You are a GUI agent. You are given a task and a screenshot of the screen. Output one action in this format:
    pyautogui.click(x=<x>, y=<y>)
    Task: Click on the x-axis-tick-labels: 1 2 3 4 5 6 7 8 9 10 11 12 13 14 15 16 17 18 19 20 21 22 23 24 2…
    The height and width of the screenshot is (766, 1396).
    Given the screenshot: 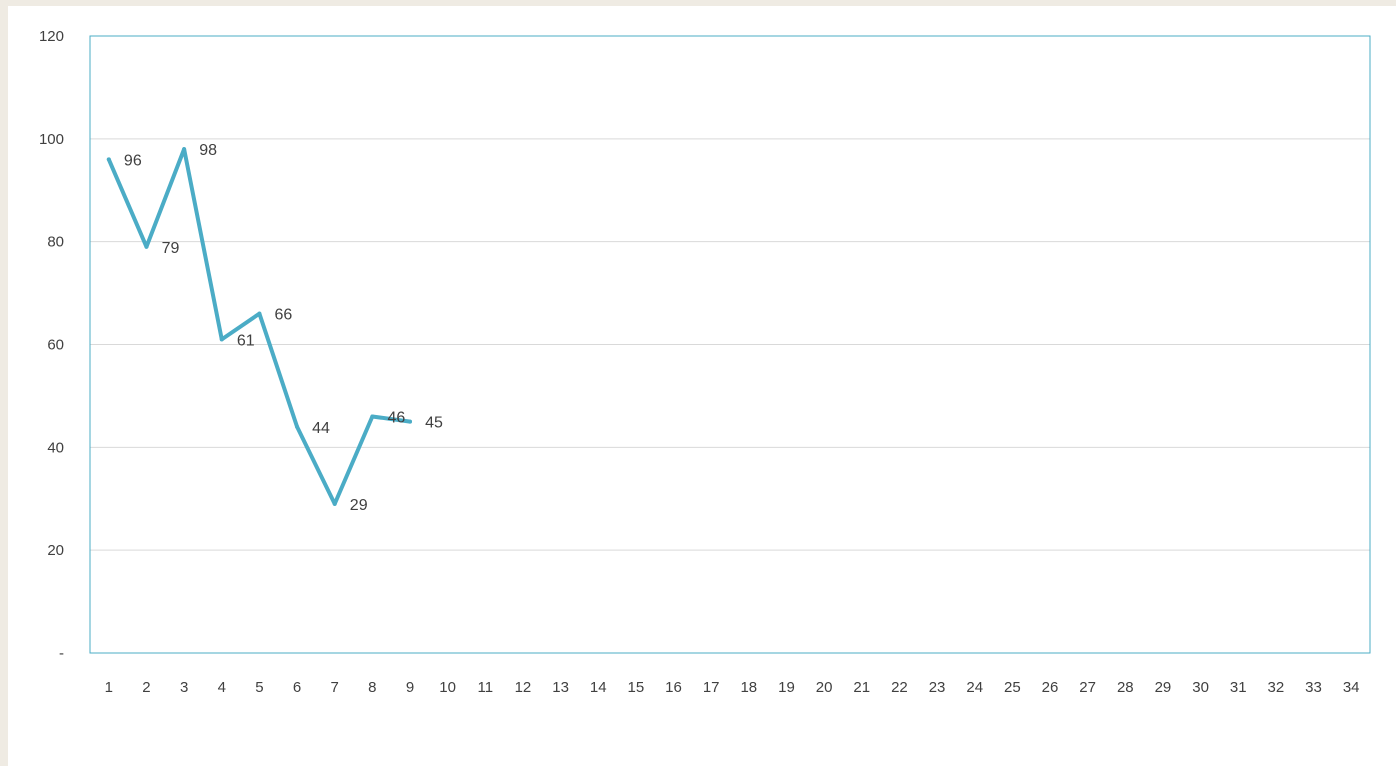 What is the action you would take?
    pyautogui.click(x=732, y=687)
    